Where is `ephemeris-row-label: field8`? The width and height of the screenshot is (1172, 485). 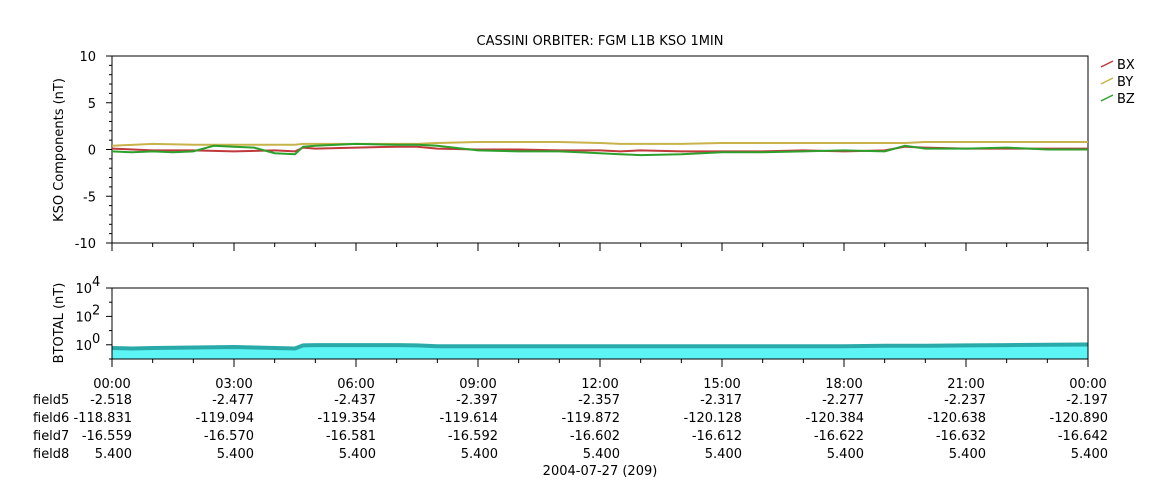 ephemeris-row-label: field8 is located at coordinates (51, 454).